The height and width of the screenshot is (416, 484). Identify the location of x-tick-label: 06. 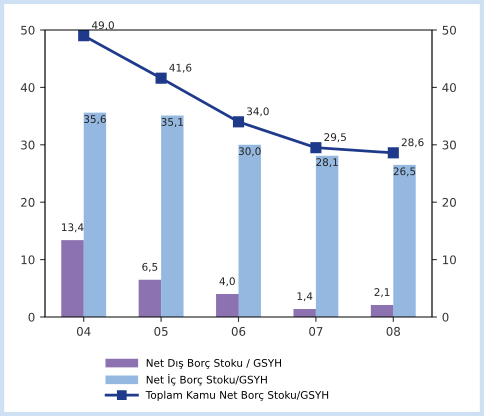
(239, 331).